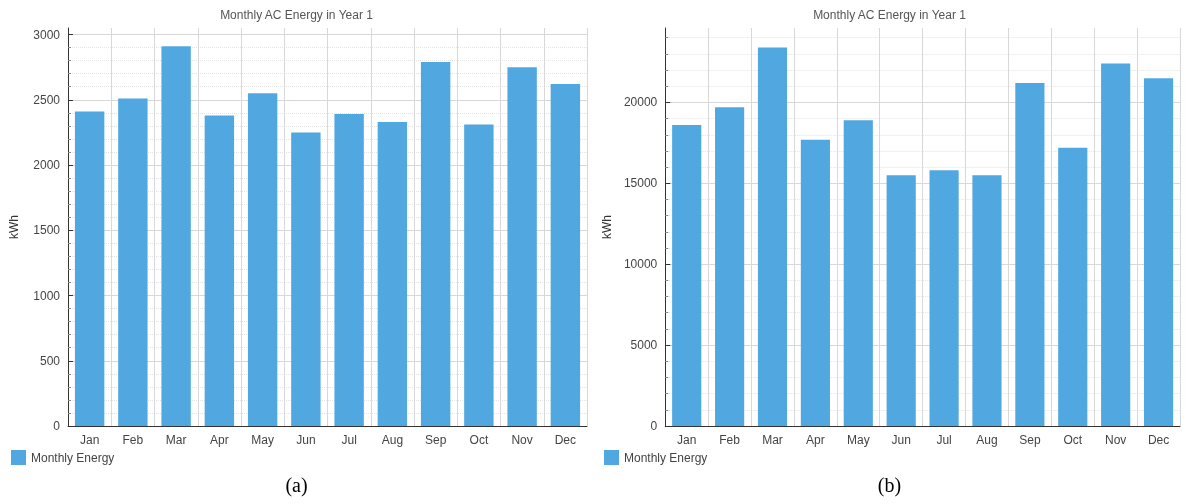 The image size is (1187, 504). I want to click on y-tick-label: 5000, so click(644, 345).